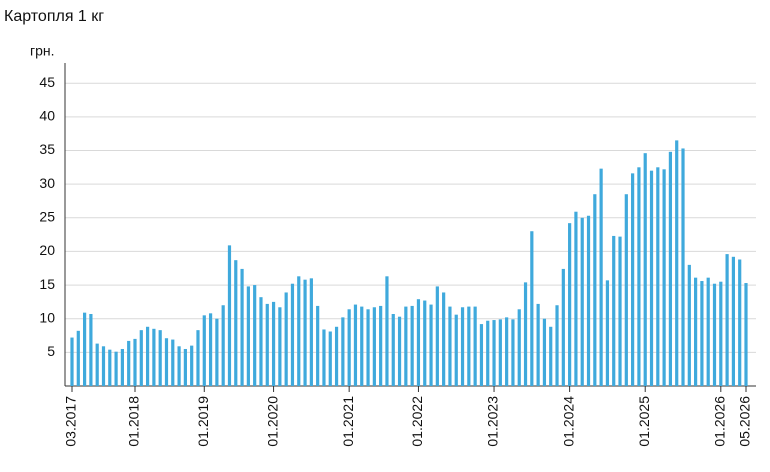  I want to click on chart-title: Картопля 1 кг, so click(54, 16).